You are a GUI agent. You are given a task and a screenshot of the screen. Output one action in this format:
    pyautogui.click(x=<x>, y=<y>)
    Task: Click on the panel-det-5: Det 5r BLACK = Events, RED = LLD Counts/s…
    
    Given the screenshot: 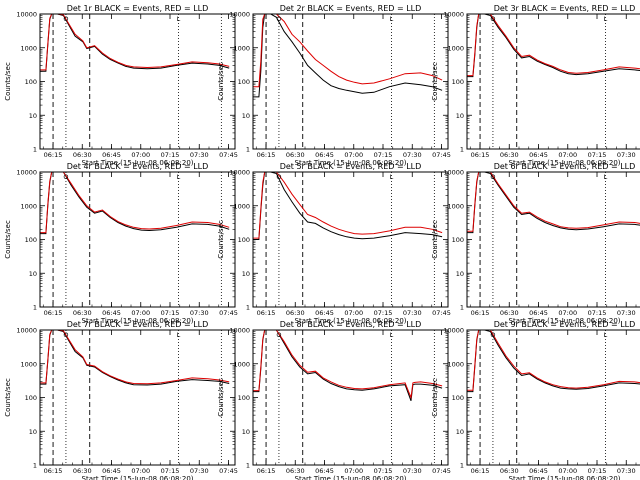 What is the action you would take?
    pyautogui.click(x=334, y=243)
    